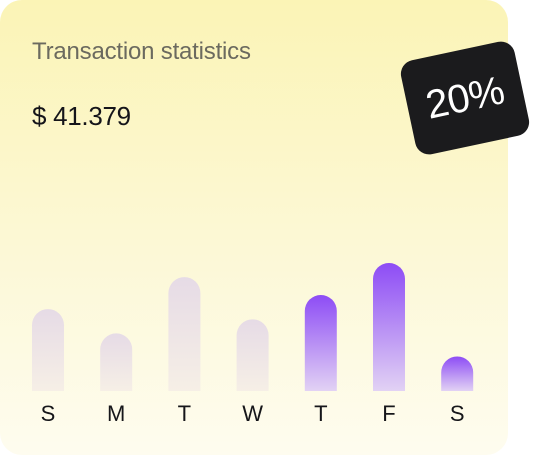 This screenshot has height=455, width=543. Describe the element at coordinates (81, 116) in the screenshot. I see `total-amount: $ 41.379` at that location.